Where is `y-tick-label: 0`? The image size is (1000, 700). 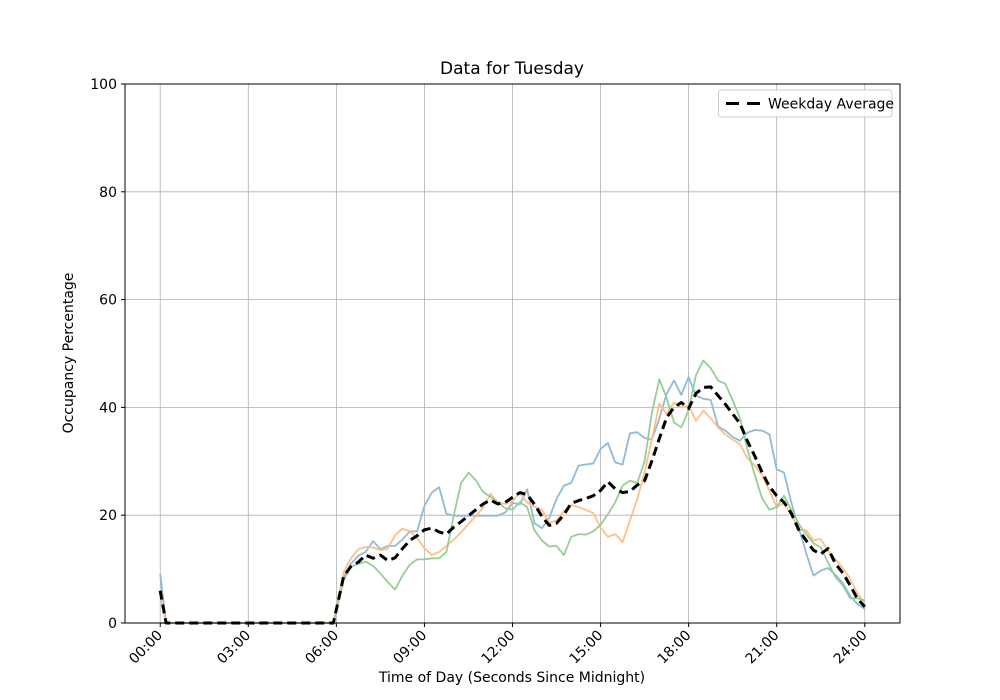 y-tick-label: 0 is located at coordinates (112, 624).